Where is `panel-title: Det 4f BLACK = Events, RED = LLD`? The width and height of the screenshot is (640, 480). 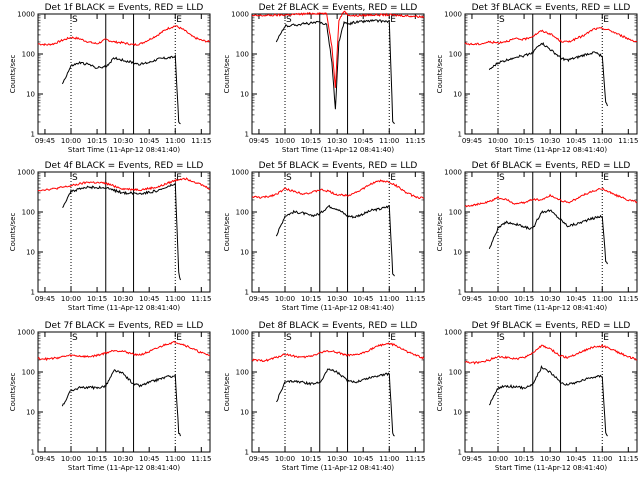 panel-title: Det 4f BLACK = Events, RED = LLD is located at coordinates (124, 166).